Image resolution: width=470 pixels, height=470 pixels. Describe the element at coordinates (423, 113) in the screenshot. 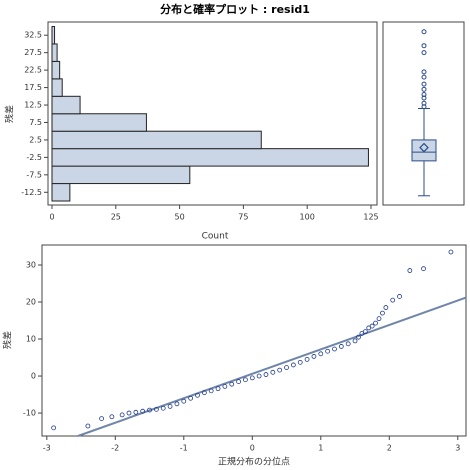

I see `box-frame` at that location.